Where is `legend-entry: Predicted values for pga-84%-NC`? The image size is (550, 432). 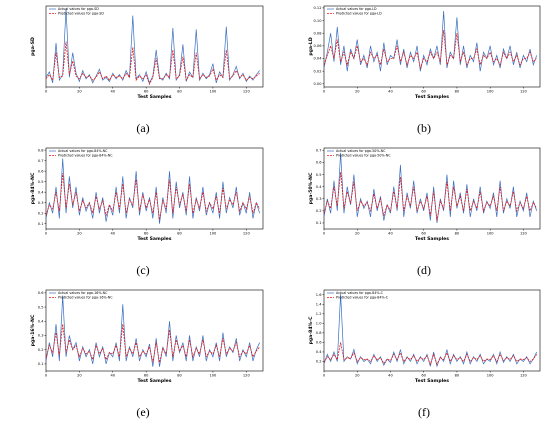
legend-entry: Predicted values for pga-84%-NC is located at coordinates (85, 156).